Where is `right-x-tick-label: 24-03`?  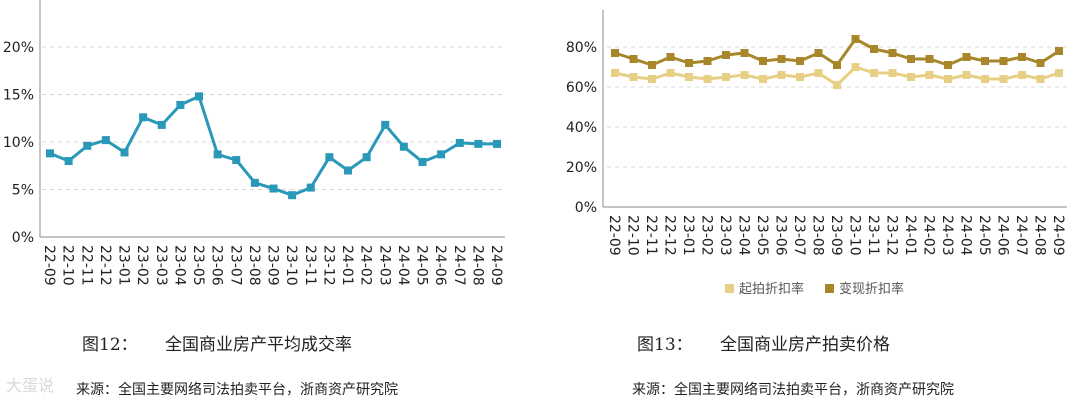
right-x-tick-label: 24-03 is located at coordinates (947, 235).